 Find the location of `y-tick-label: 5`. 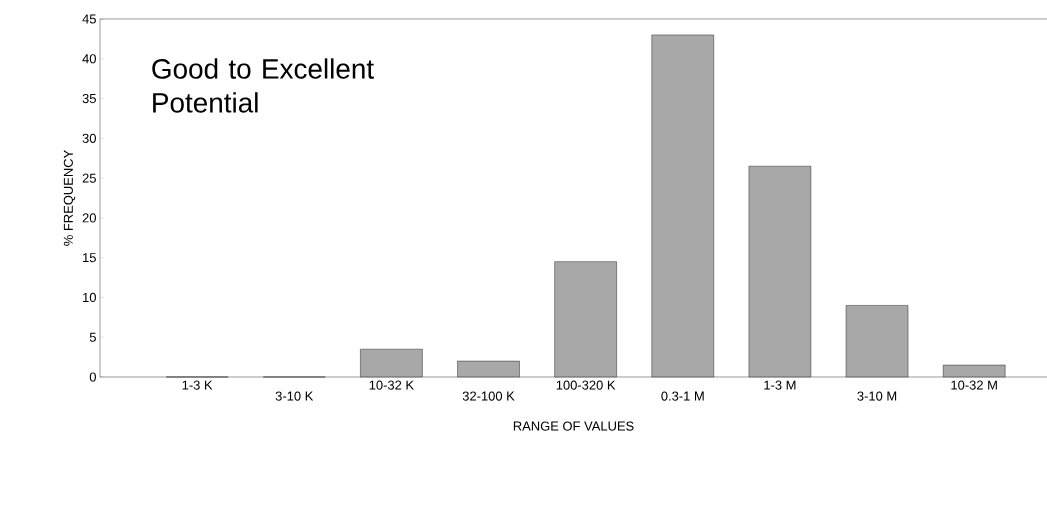

y-tick-label: 5 is located at coordinates (92, 337).